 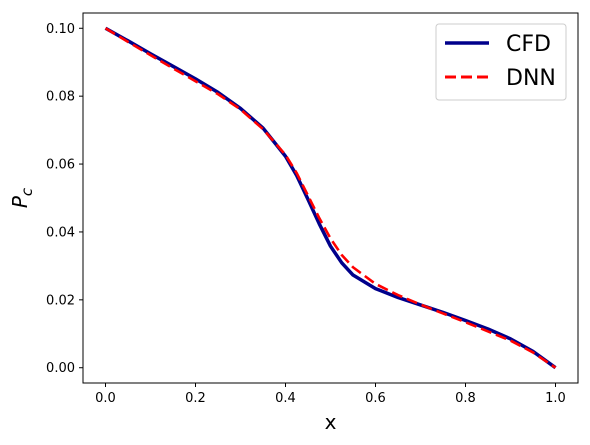 I want to click on x-axis-label: x, so click(x=331, y=422).